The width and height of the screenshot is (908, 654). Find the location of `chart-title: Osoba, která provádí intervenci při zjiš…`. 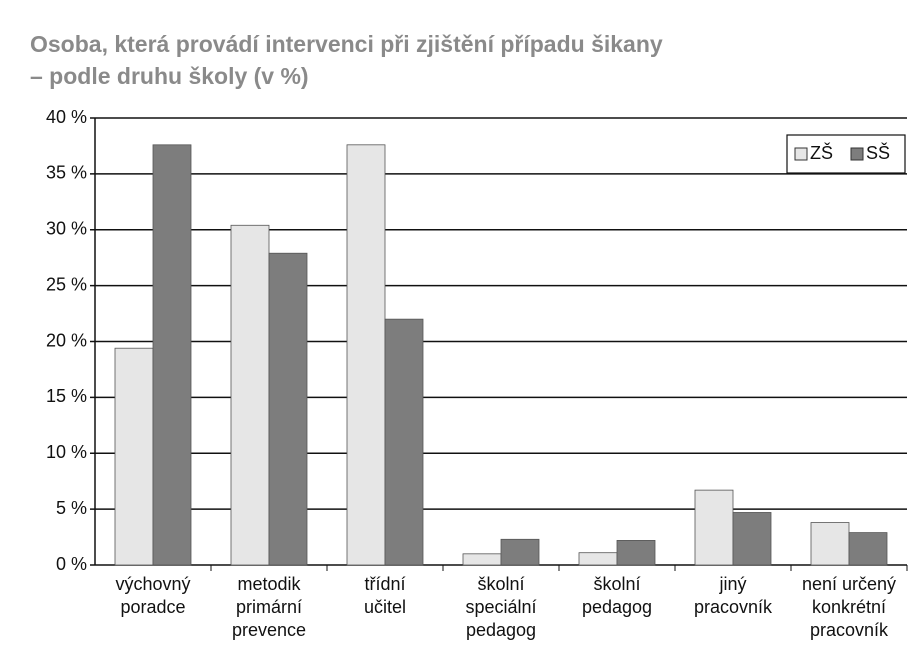

chart-title: Osoba, která provádí intervenci při zjiš… is located at coordinates (346, 44).